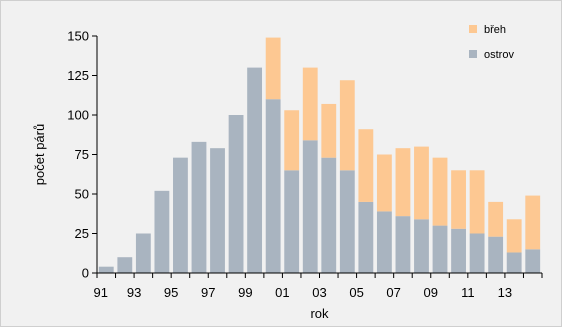 The image size is (562, 328). What do you see at coordinates (171, 292) in the screenshot?
I see `x-tick-label: 95` at bounding box center [171, 292].